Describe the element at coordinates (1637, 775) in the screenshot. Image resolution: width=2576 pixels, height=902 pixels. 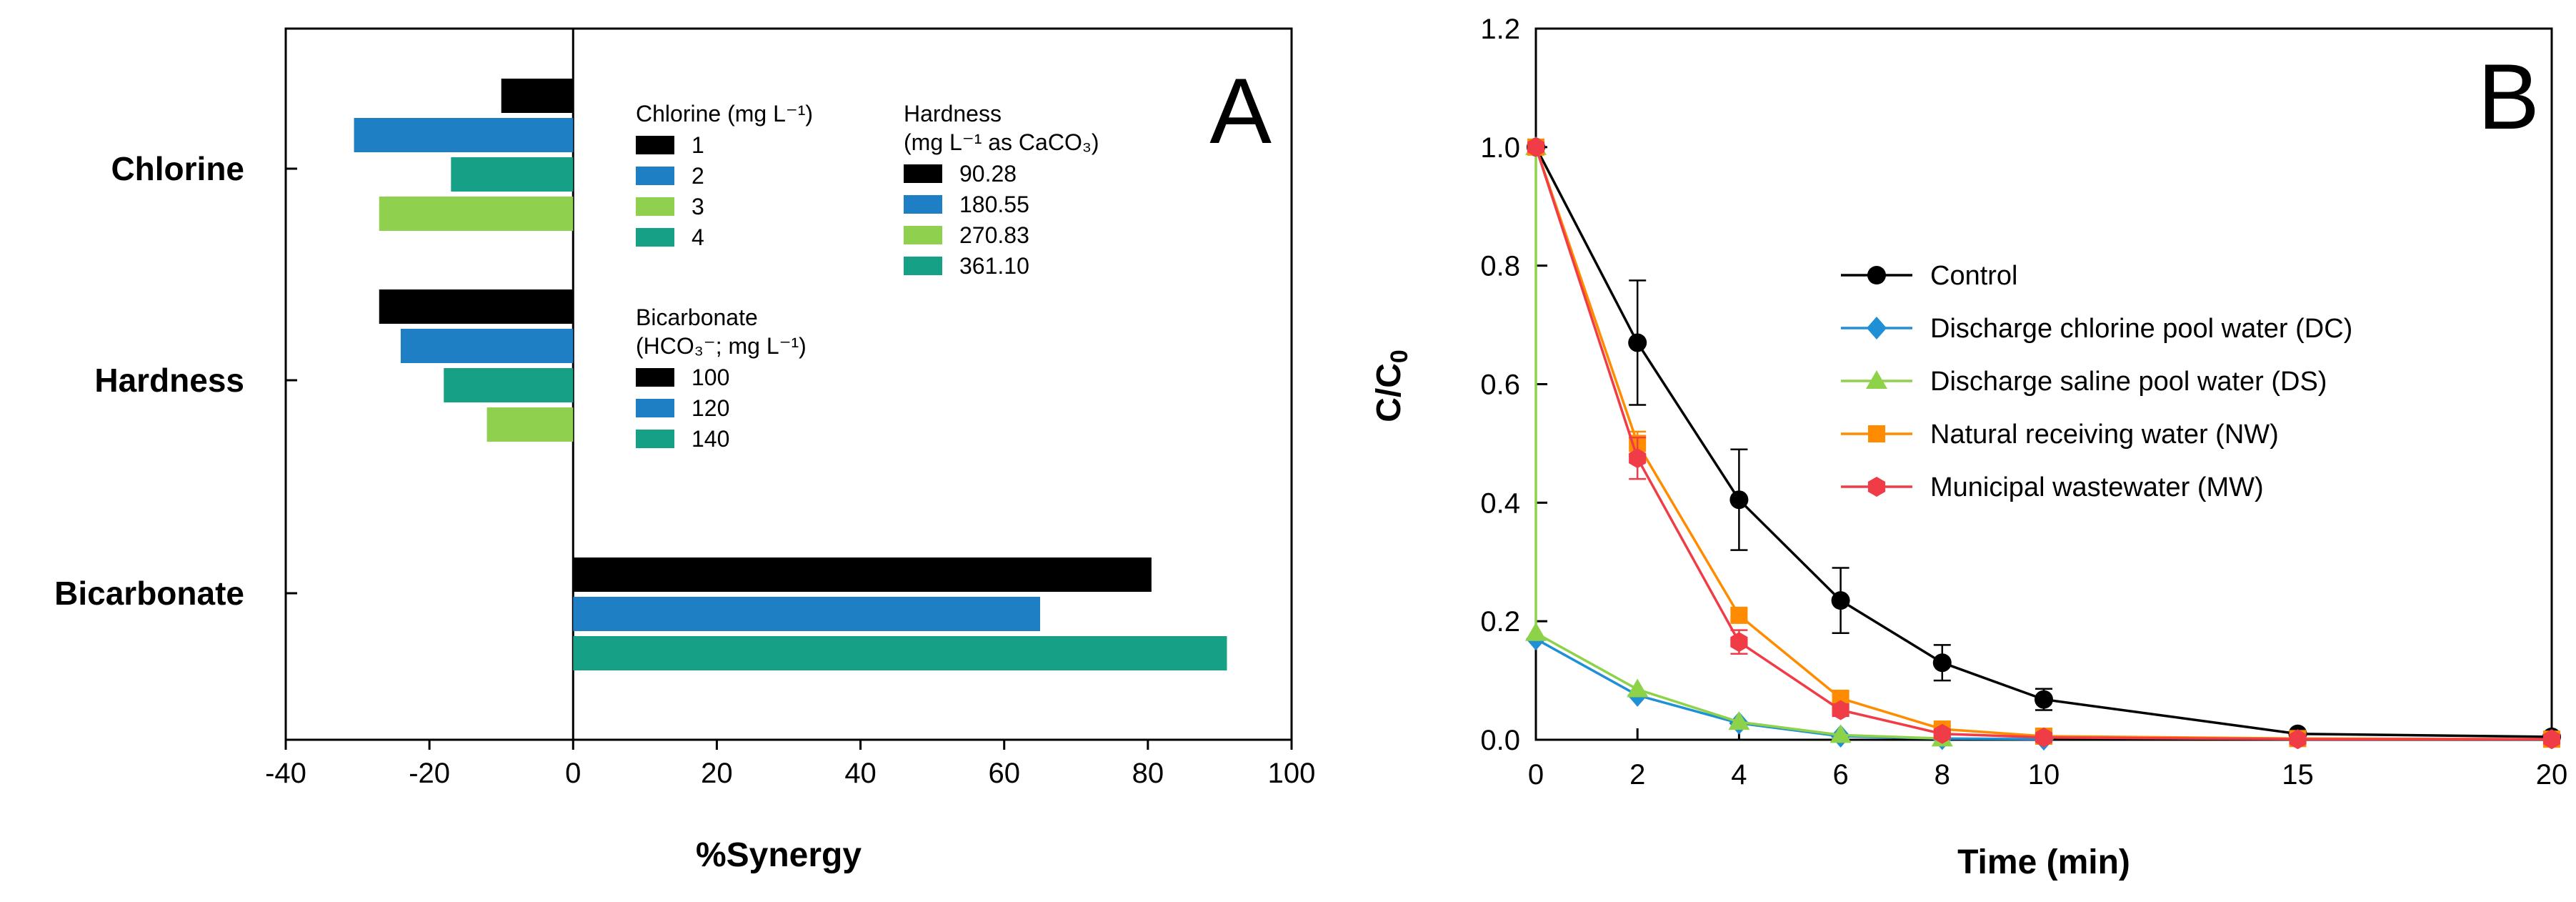
I see `x-tick-label: 2` at that location.